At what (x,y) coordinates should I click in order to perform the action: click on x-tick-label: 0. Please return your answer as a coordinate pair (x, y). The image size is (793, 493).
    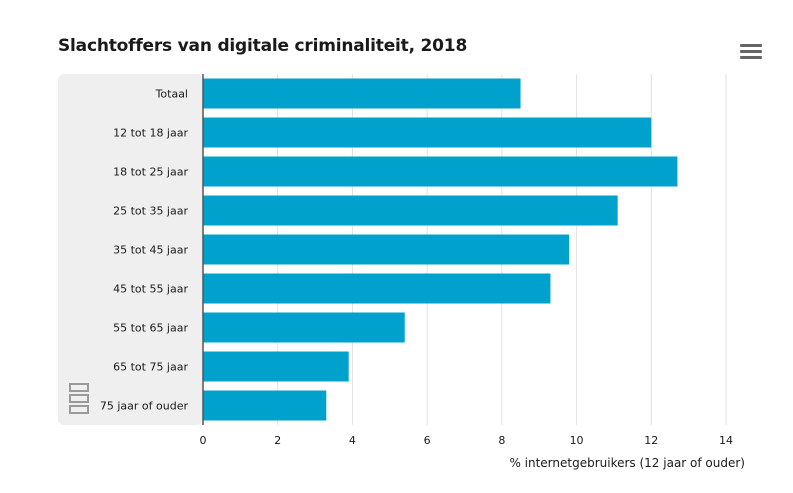
    Looking at the image, I should click on (203, 440).